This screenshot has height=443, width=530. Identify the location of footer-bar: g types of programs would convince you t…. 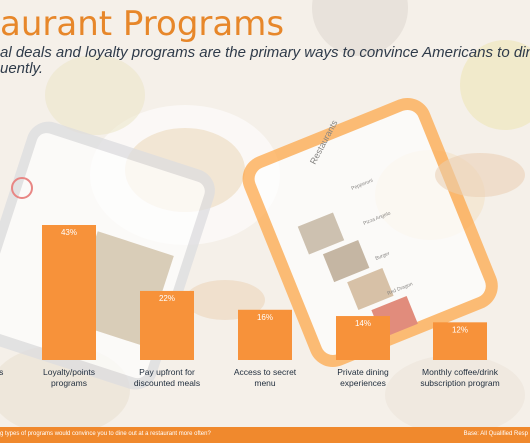
(265, 435).